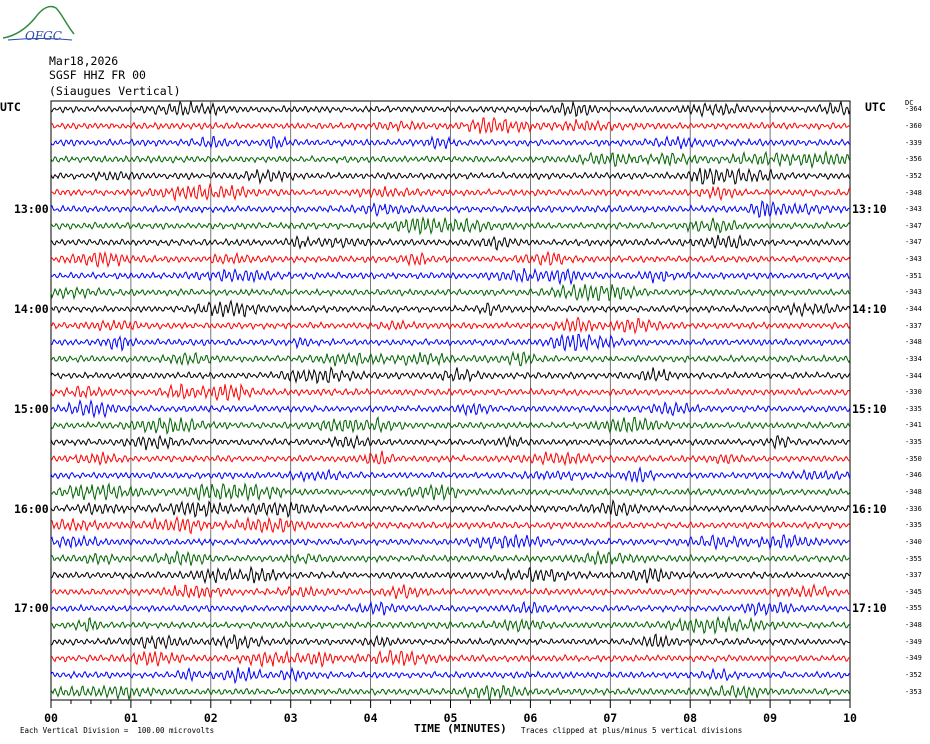 The height and width of the screenshot is (744, 930). I want to click on left-hour-label: 13:00, so click(31, 209).